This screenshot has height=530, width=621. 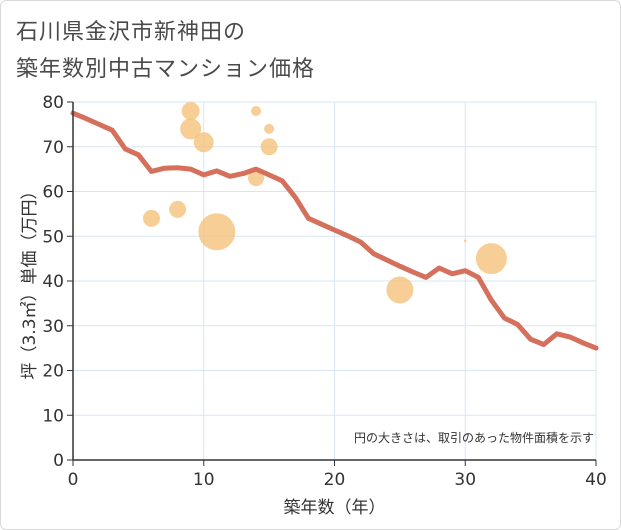 I want to click on y-tick-label: 10, so click(x=53, y=416).